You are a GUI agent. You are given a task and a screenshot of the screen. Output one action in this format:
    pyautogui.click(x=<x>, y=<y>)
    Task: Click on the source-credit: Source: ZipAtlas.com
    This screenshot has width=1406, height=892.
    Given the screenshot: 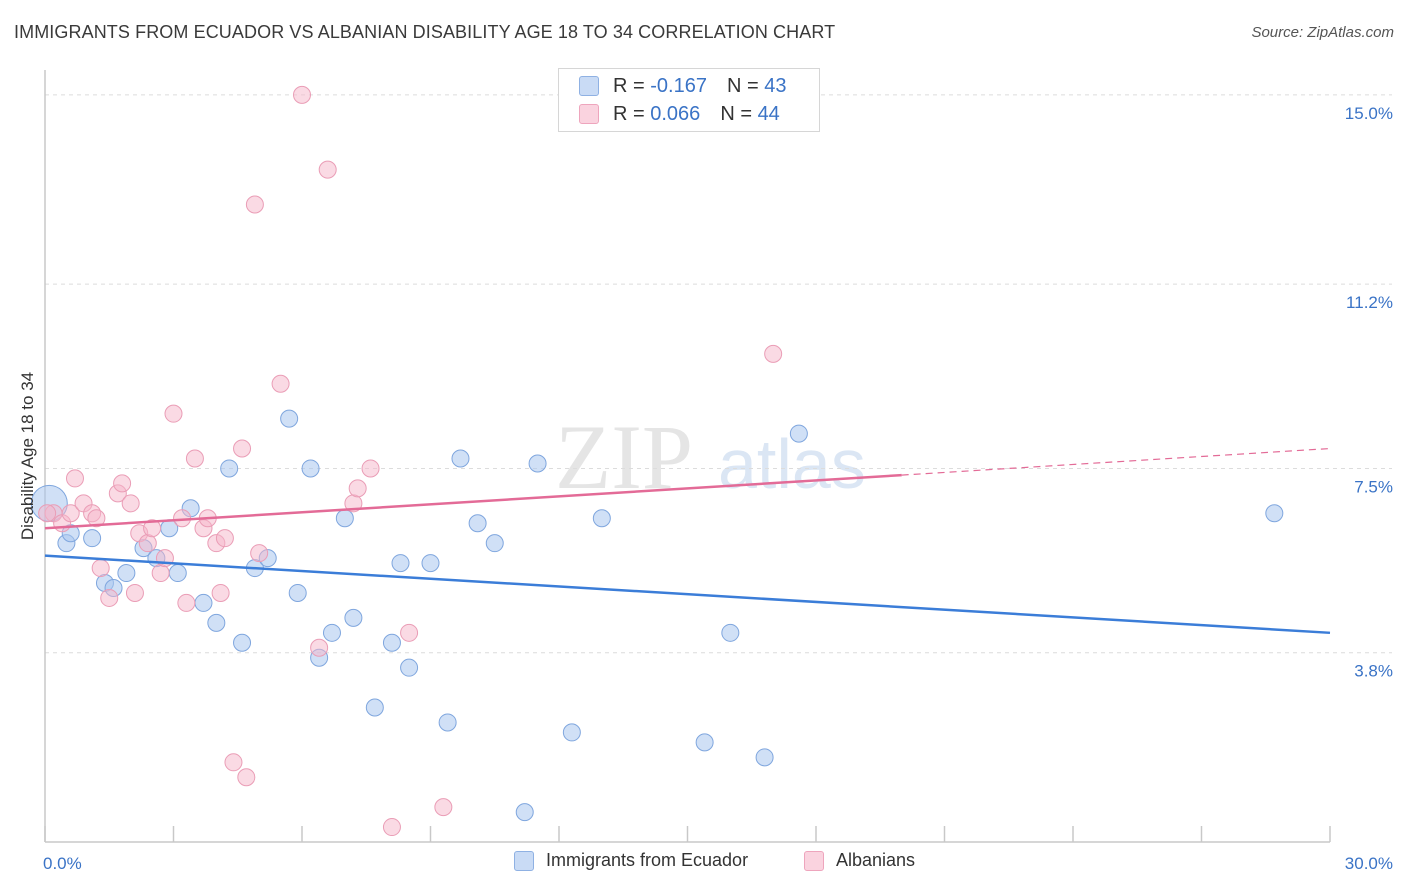 What is the action you would take?
    pyautogui.click(x=1322, y=32)
    